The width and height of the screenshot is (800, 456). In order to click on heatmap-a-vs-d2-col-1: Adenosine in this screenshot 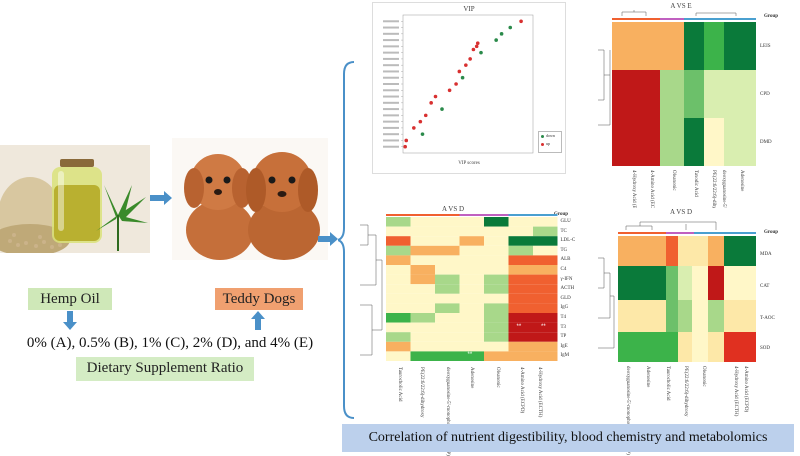, I will do `click(647, 377)`.